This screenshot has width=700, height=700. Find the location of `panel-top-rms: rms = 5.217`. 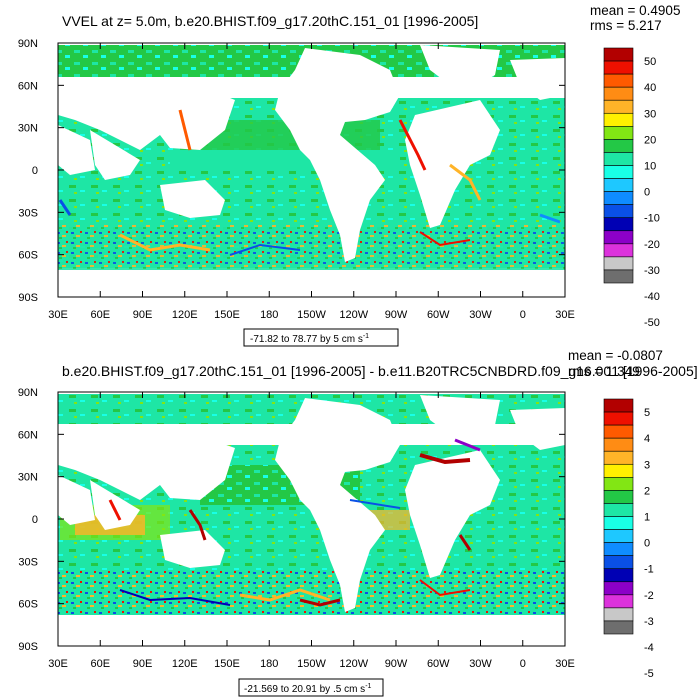

panel-top-rms: rms = 5.217 is located at coordinates (626, 25).